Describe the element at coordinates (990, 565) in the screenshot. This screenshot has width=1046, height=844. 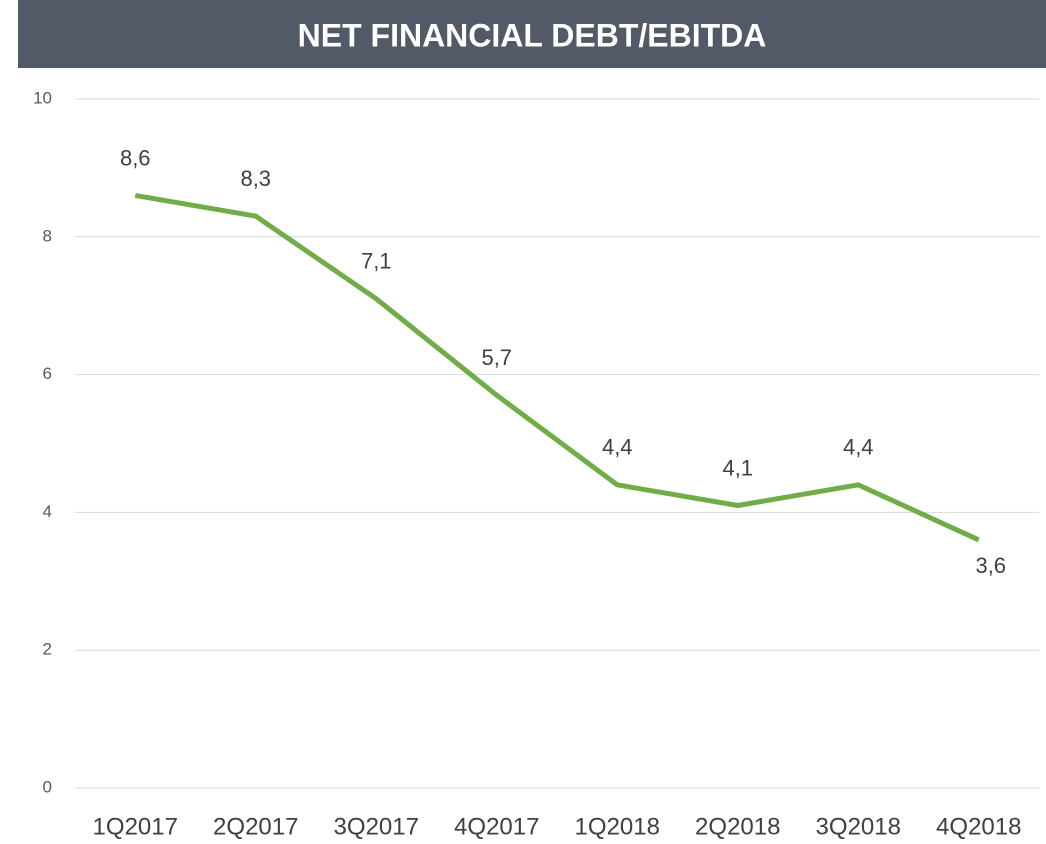
I see `data-label: 3,6` at that location.